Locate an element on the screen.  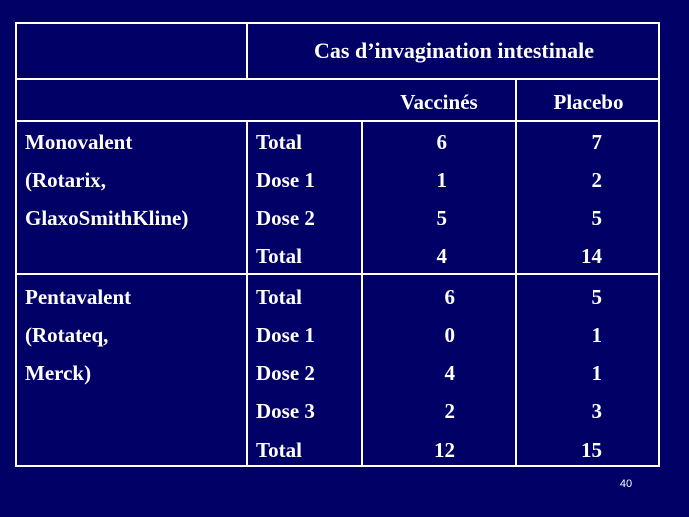
placebo-value: 14 is located at coordinates (591, 256).